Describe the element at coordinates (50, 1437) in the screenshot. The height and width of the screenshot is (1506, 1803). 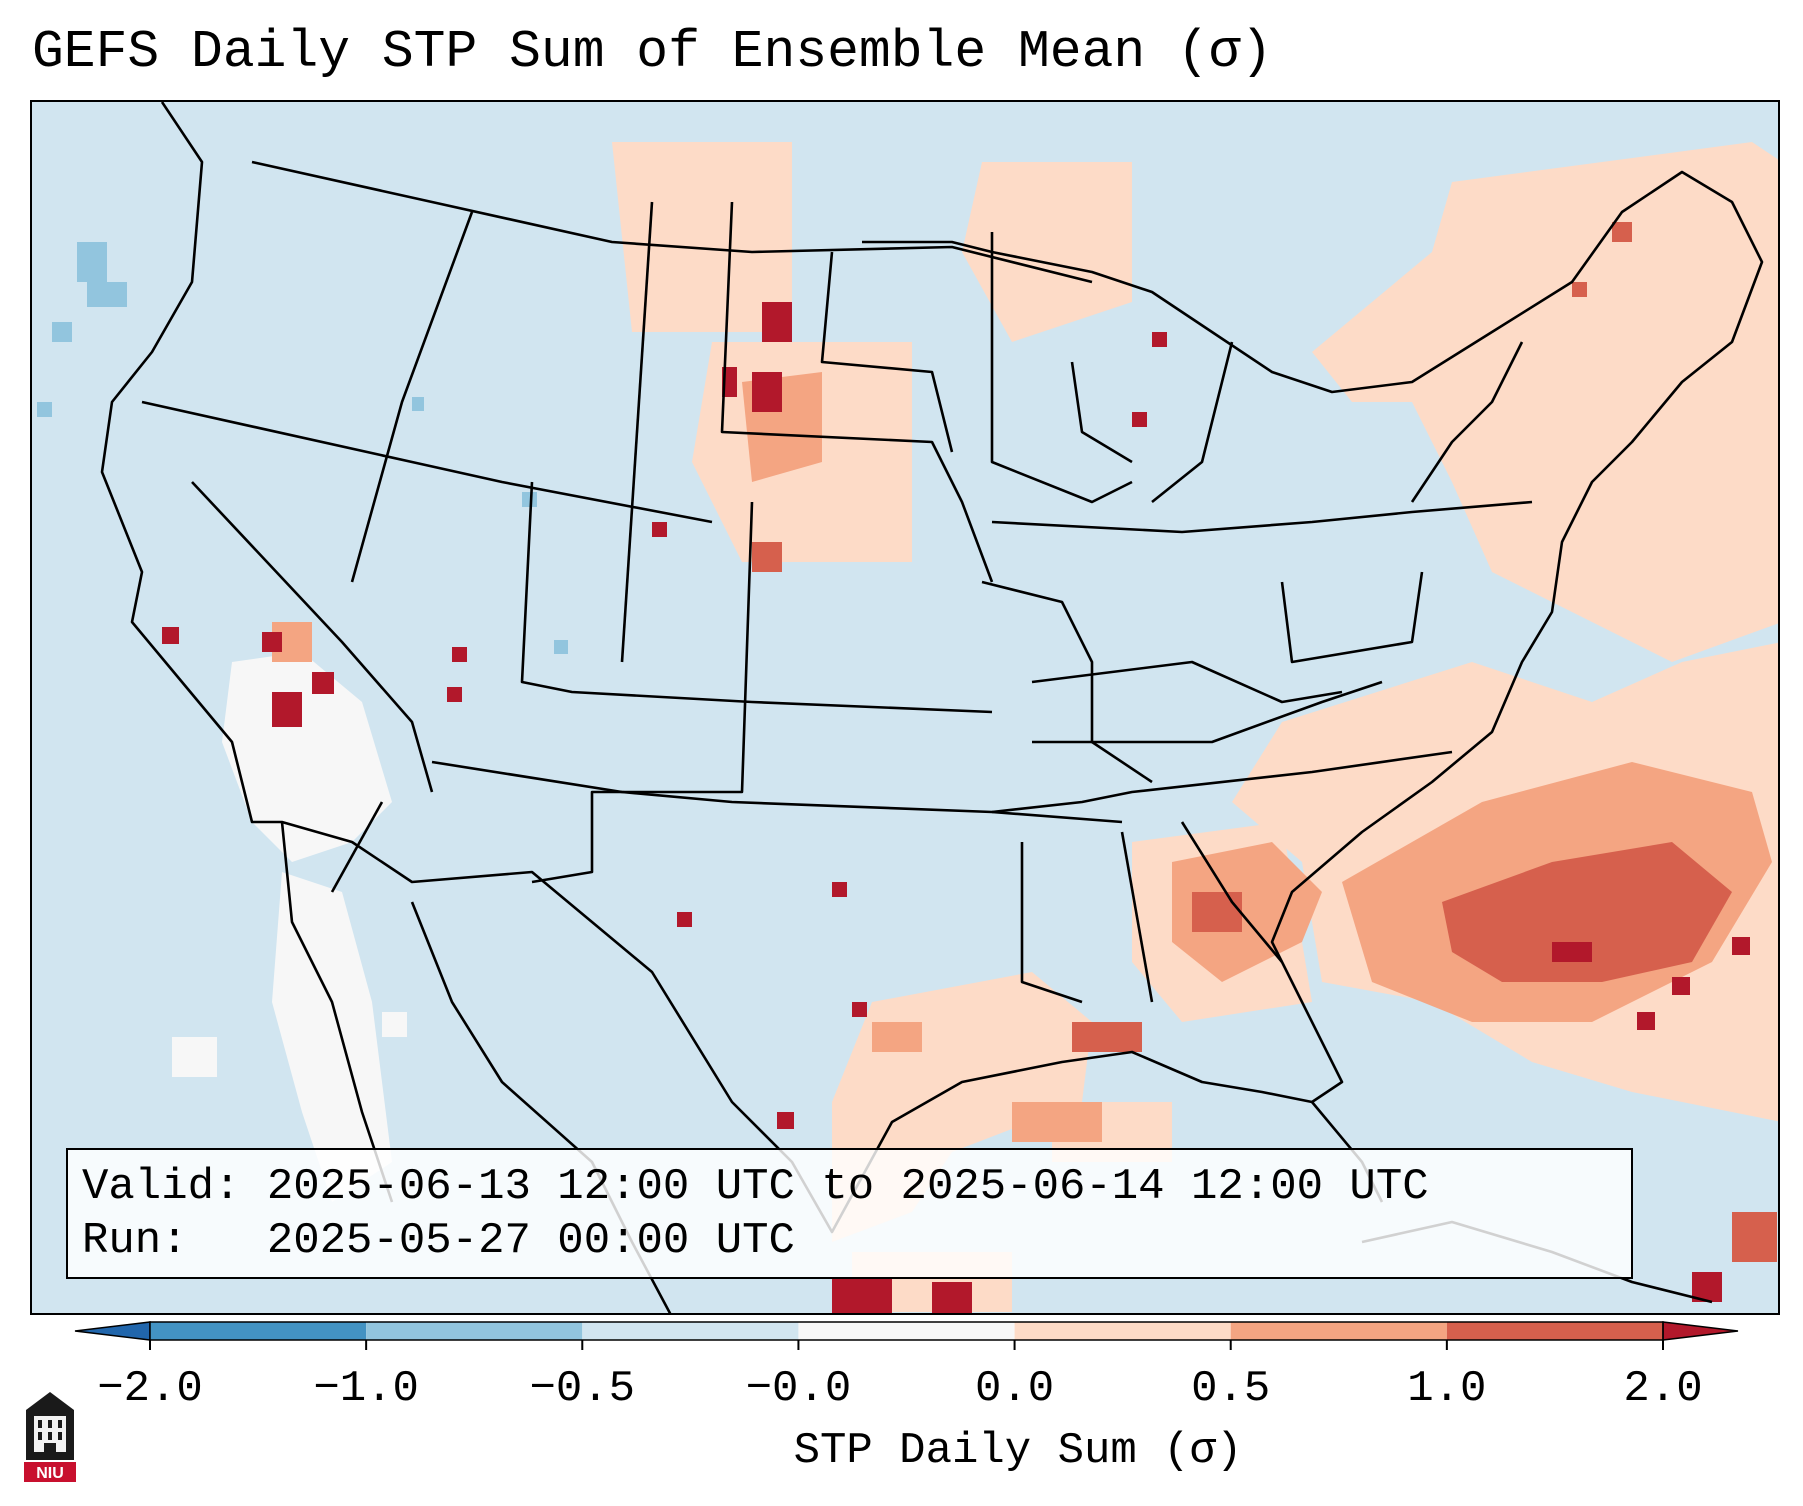
I see `niu-logo: NIU` at that location.